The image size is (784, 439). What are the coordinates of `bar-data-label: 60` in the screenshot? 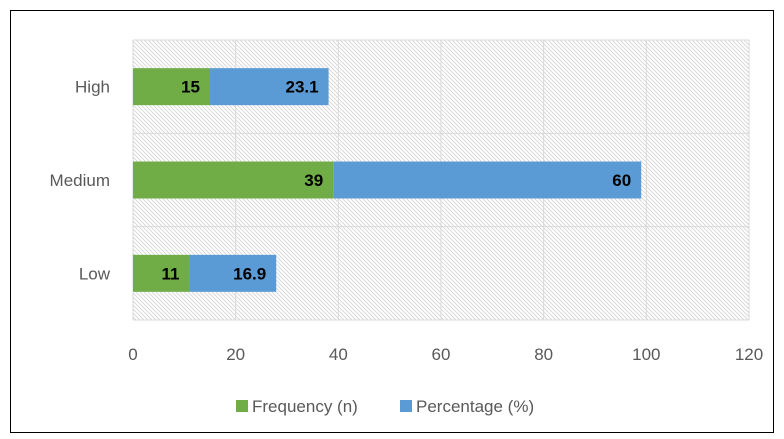 It's located at (621, 180).